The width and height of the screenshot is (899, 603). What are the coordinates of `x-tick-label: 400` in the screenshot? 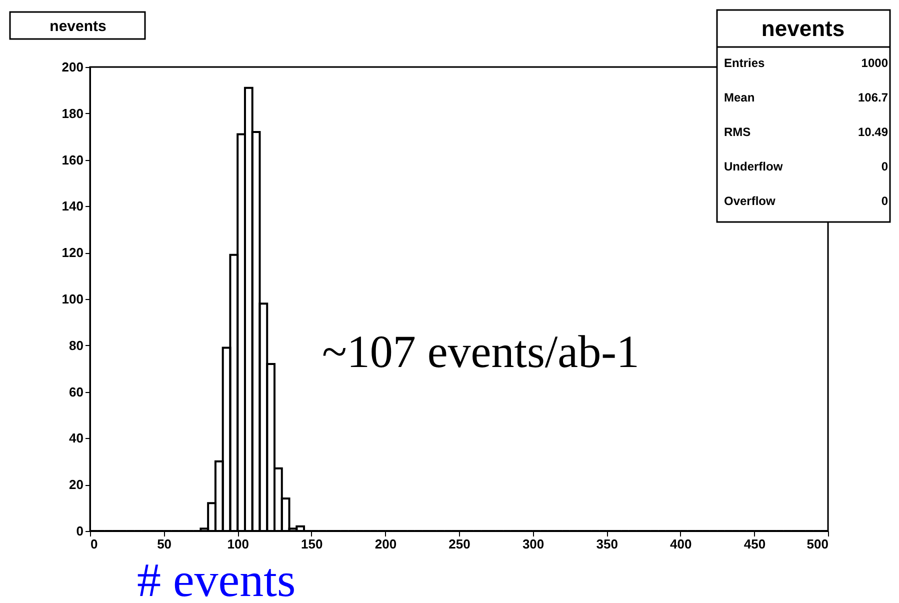 It's located at (681, 544).